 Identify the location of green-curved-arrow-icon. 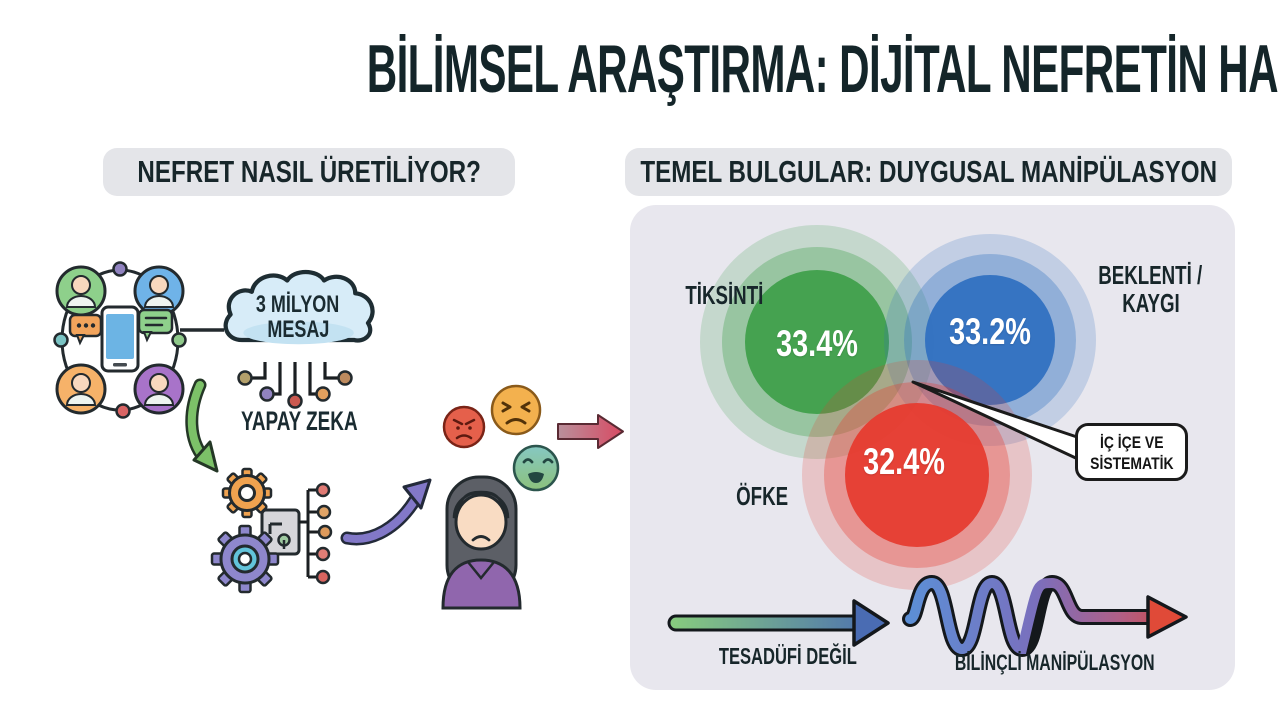
(202, 425).